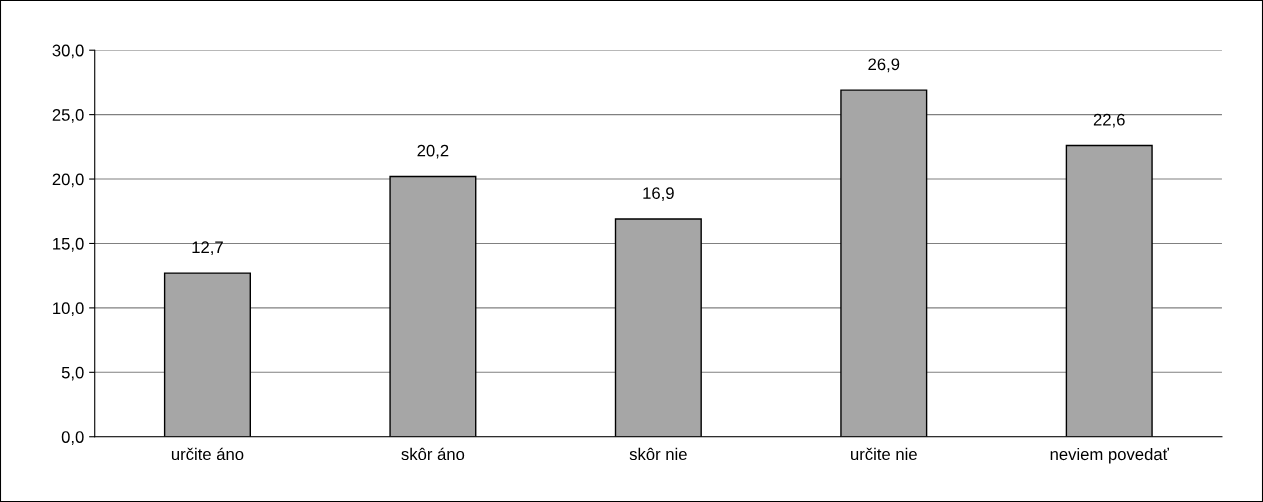 The height and width of the screenshot is (502, 1263). Describe the element at coordinates (884, 454) in the screenshot. I see `x-tick-label: určite nie` at that location.